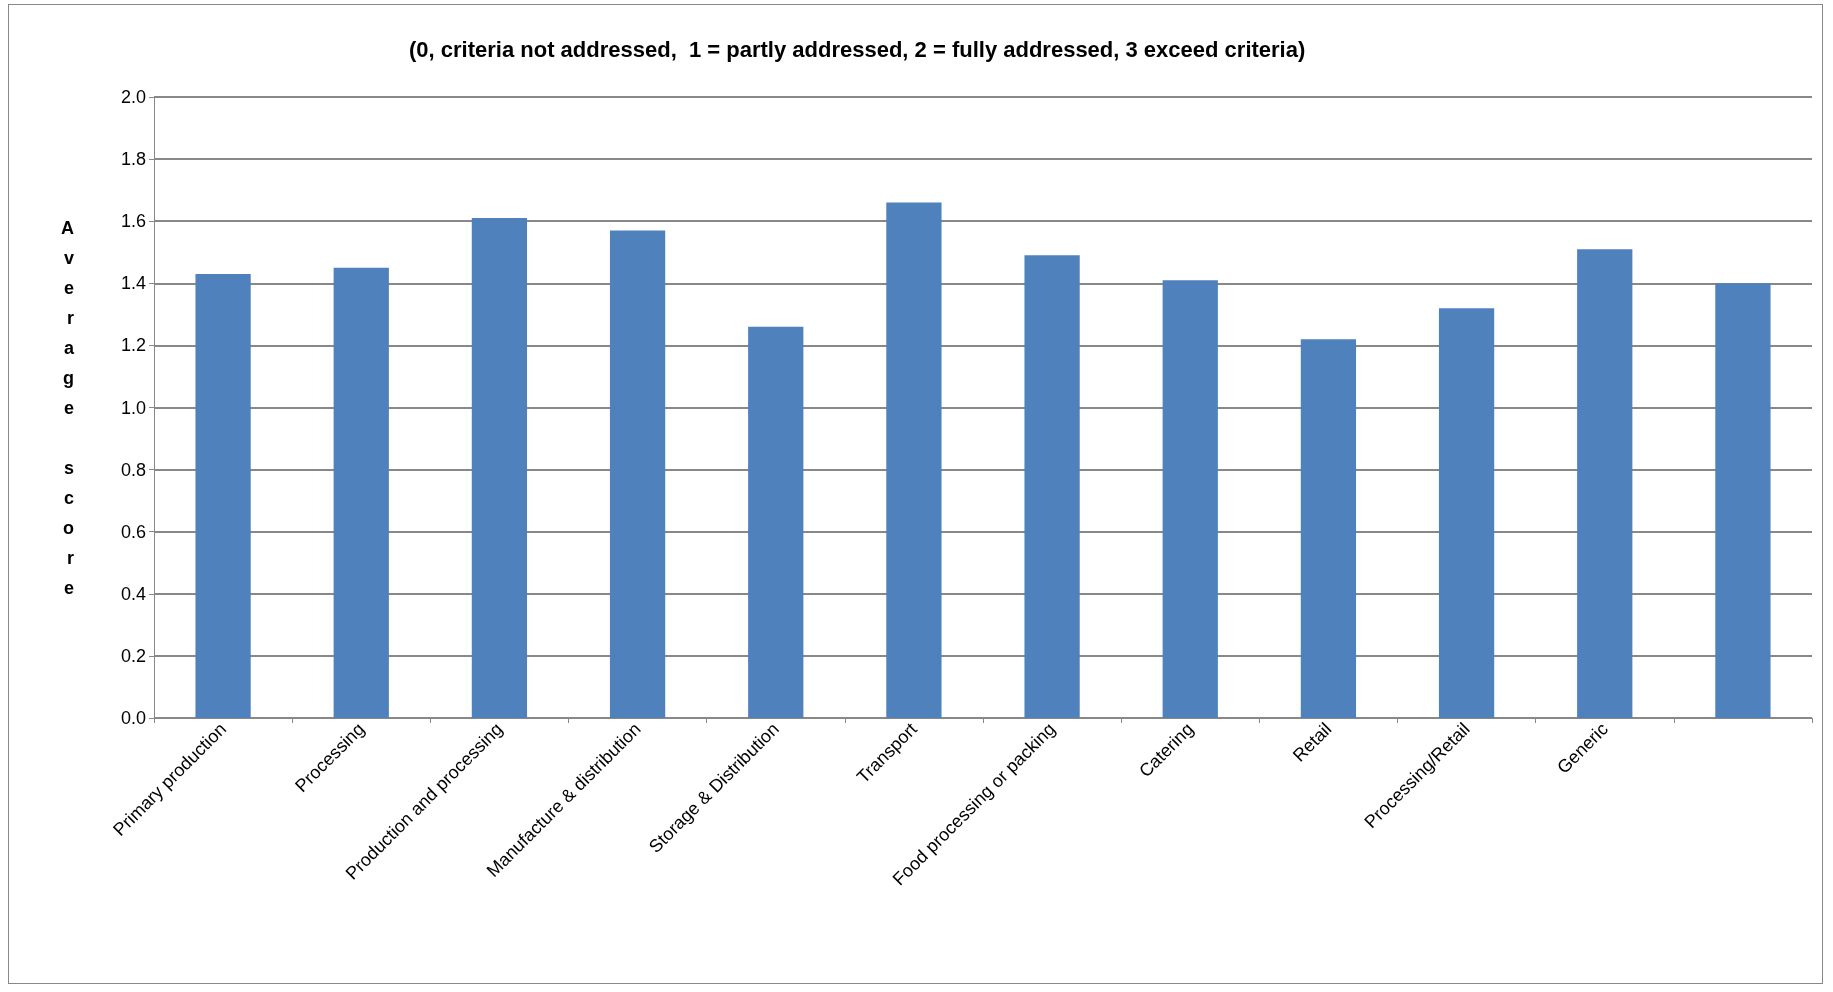 Image resolution: width=1833 pixels, height=992 pixels. What do you see at coordinates (133, 407) in the screenshot?
I see `y-tick-label: 1.0` at bounding box center [133, 407].